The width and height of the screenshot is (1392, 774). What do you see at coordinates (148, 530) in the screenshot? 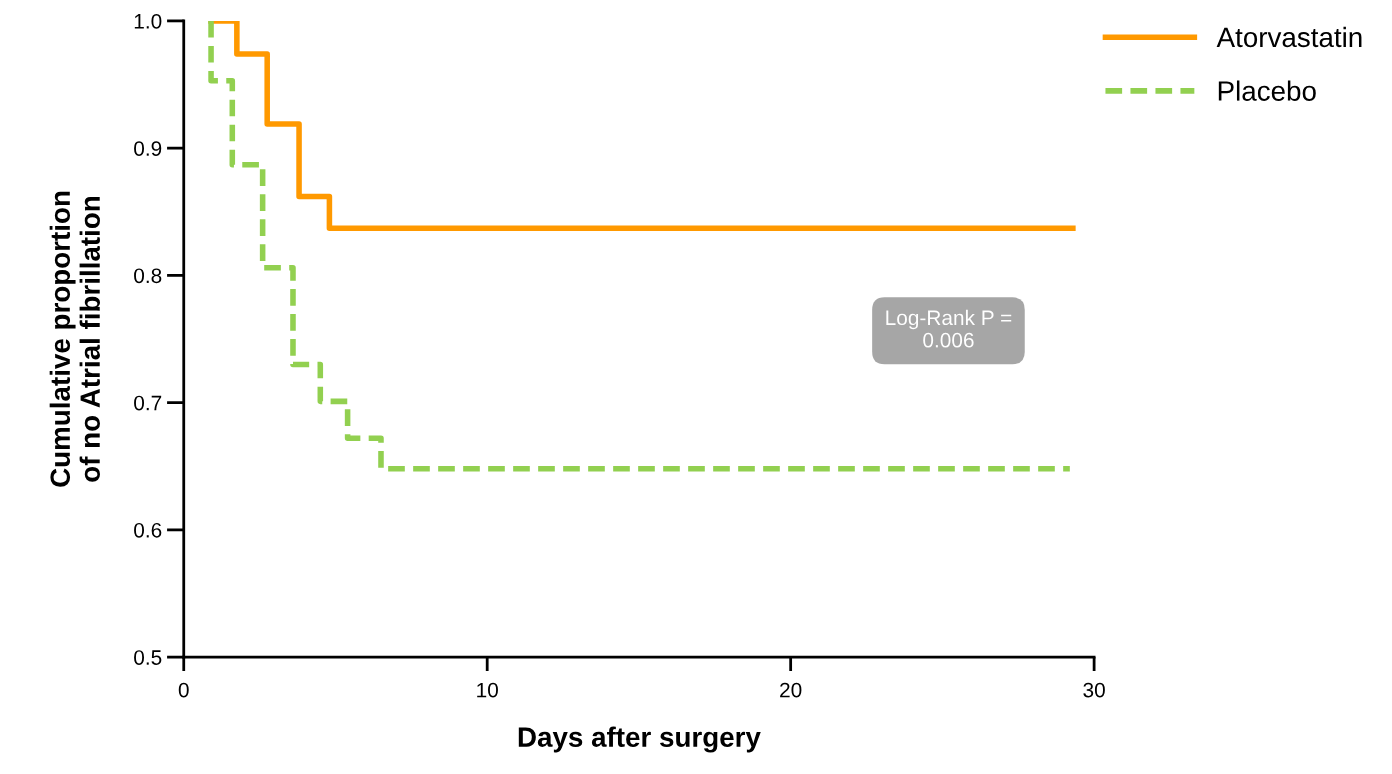
I see `y-tick-label: 0.6` at bounding box center [148, 530].